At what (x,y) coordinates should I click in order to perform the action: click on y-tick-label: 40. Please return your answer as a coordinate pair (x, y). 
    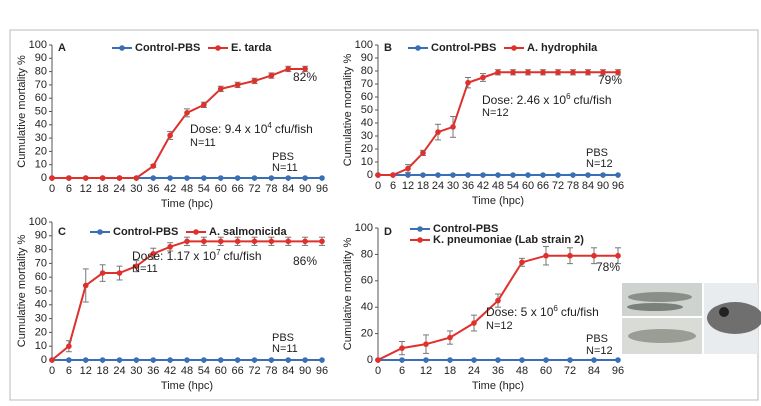
    Looking at the image, I should click on (367, 123).